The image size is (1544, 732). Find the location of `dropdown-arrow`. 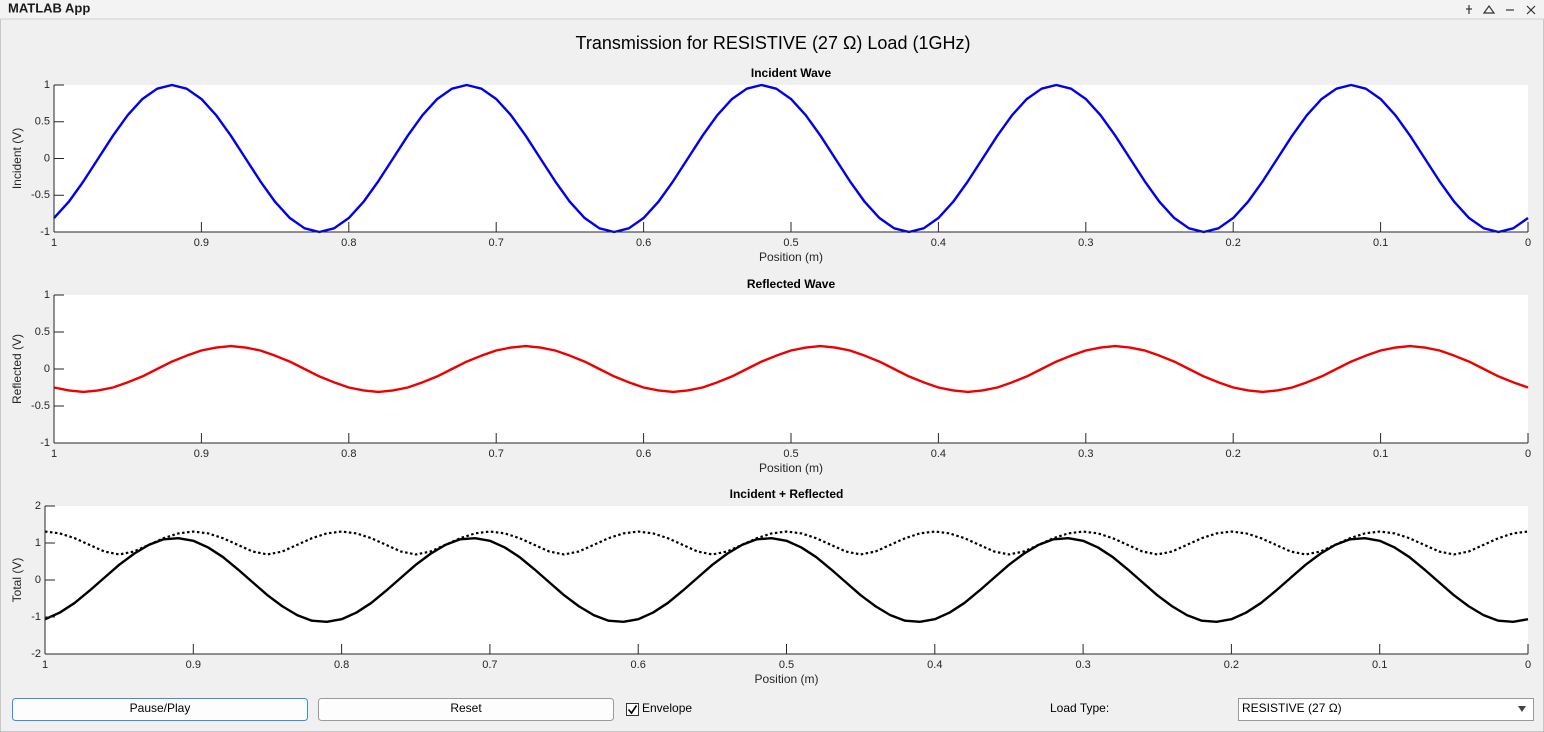

dropdown-arrow is located at coordinates (1522, 709).